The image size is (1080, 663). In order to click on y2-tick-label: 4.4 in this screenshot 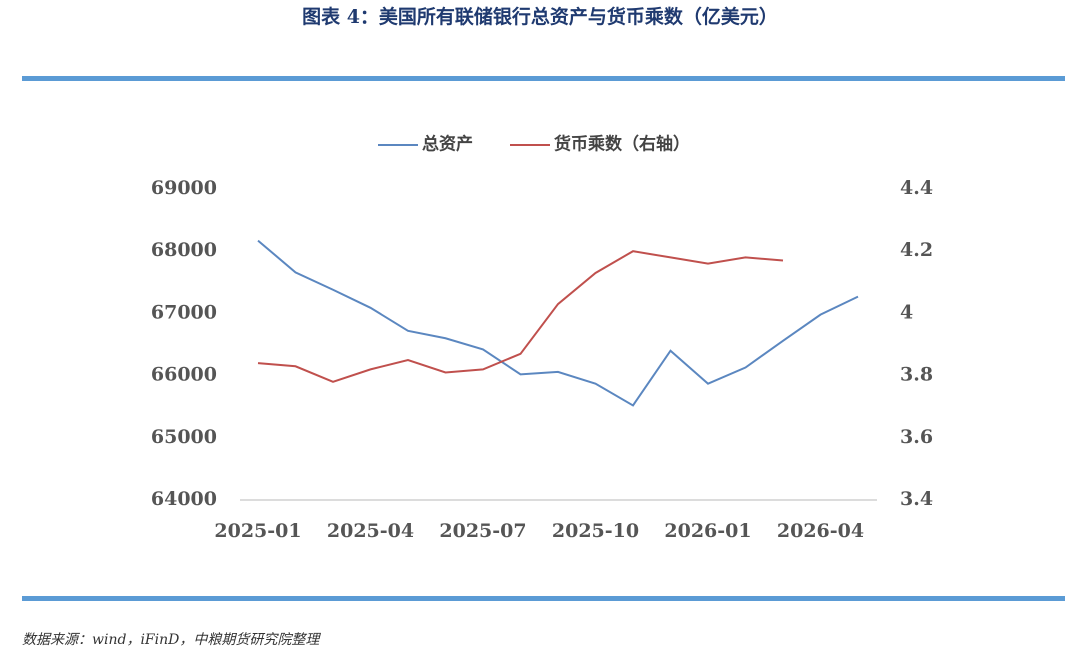, I will do `click(916, 188)`.